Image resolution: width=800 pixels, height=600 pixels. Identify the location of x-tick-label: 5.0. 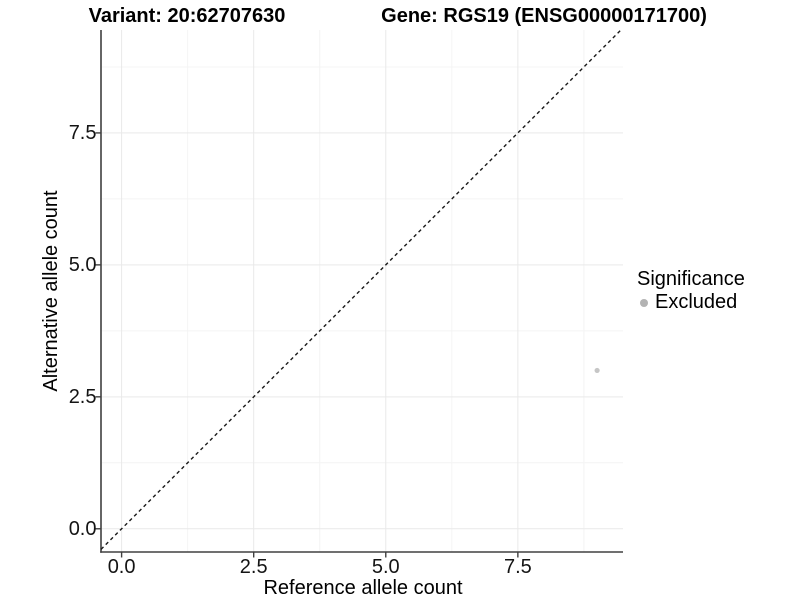
(385, 567).